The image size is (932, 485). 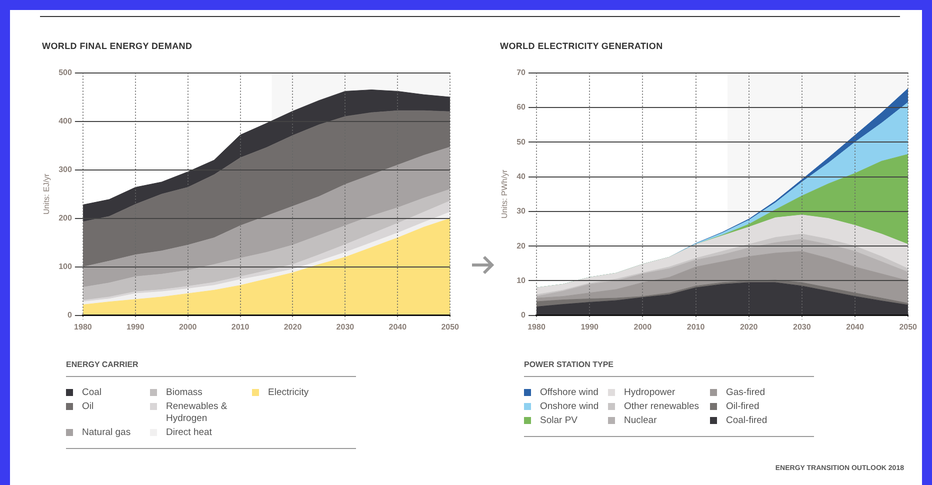 I want to click on y-tick-label: 70, so click(x=521, y=73).